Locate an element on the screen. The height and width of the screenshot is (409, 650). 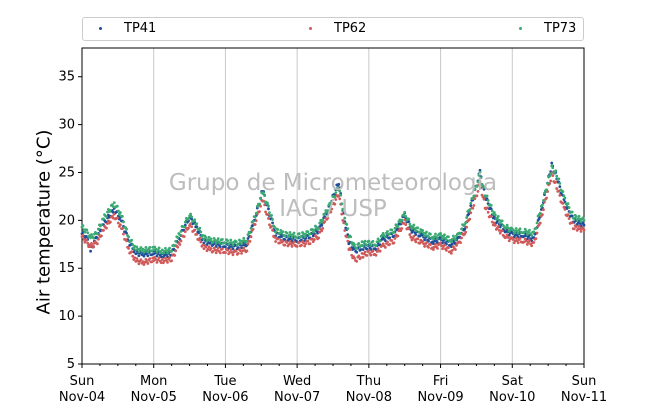
x-tick-label-day: Sun is located at coordinates (82, 381).